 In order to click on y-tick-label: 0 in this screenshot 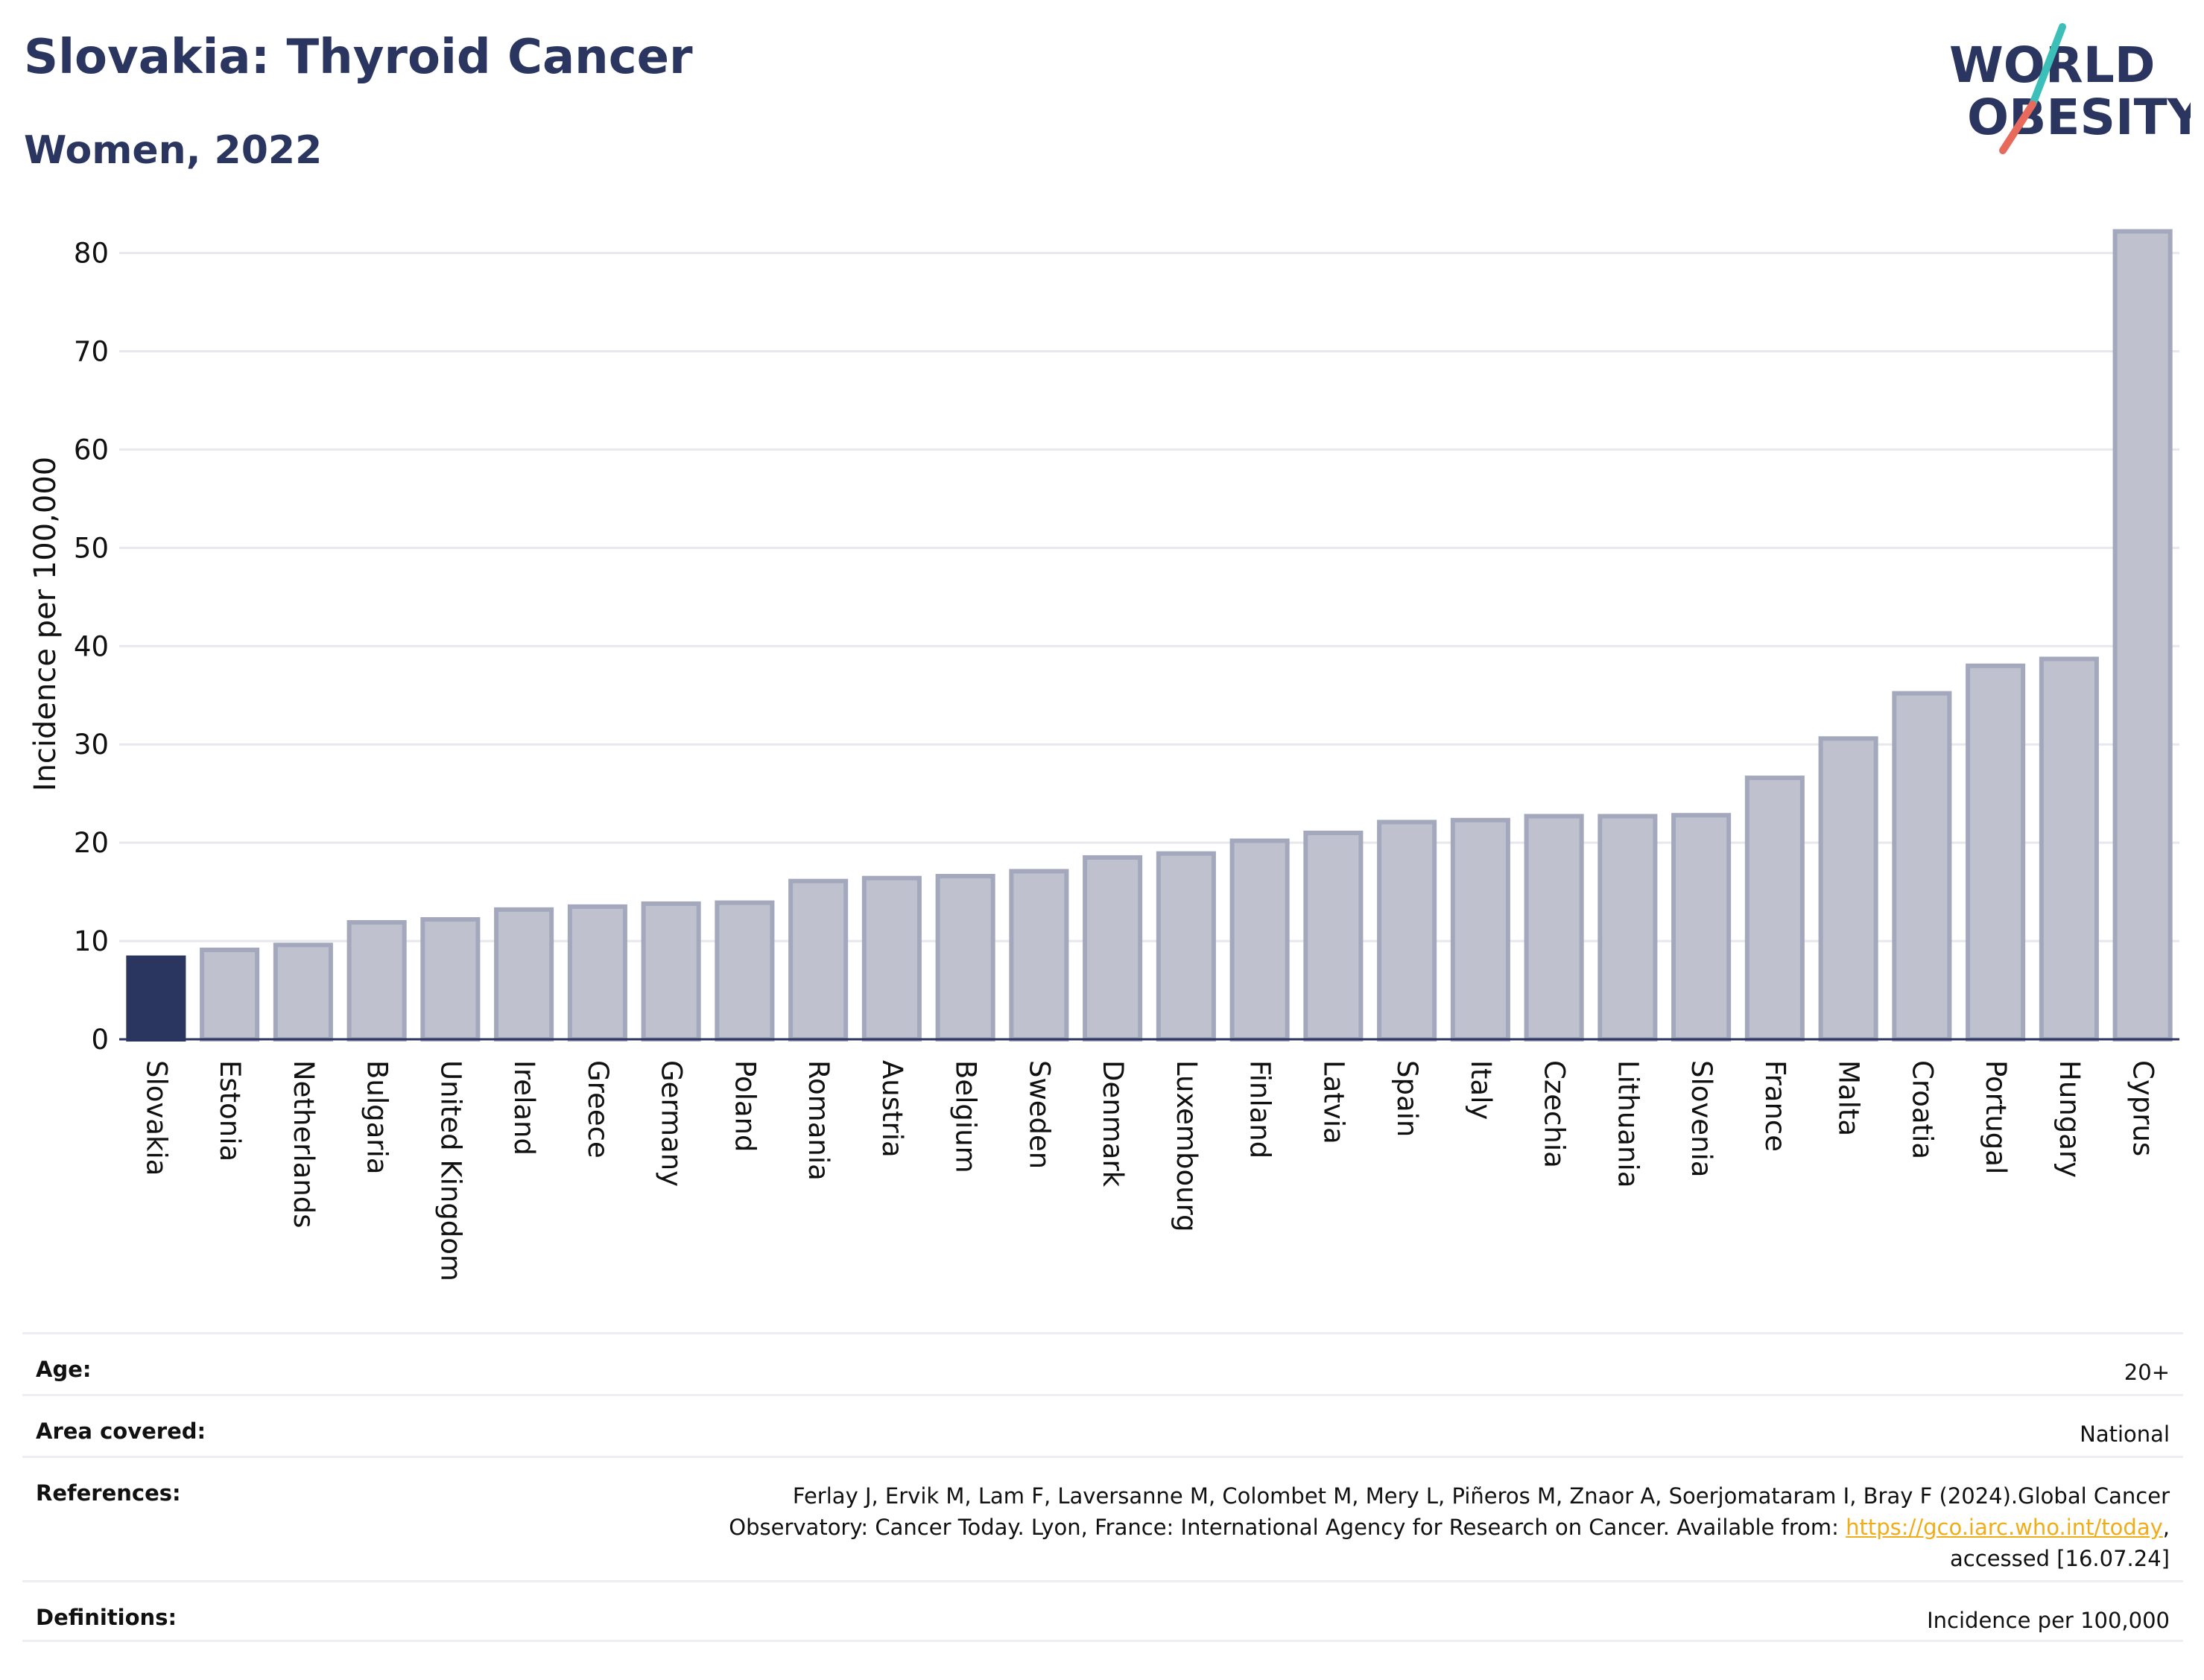, I will do `click(100, 1040)`.